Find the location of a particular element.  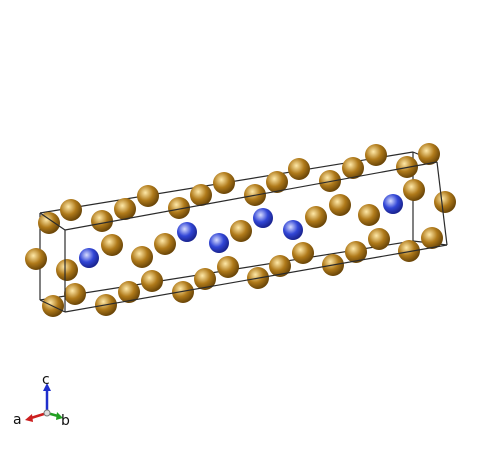

axes-origin is located at coordinates (47, 413).